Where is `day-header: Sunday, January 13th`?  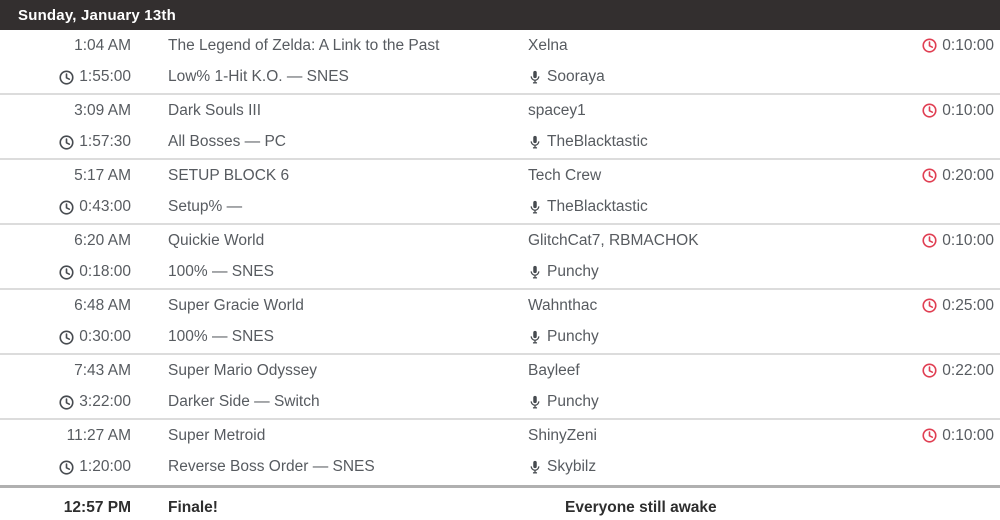 day-header: Sunday, January 13th is located at coordinates (500, 15).